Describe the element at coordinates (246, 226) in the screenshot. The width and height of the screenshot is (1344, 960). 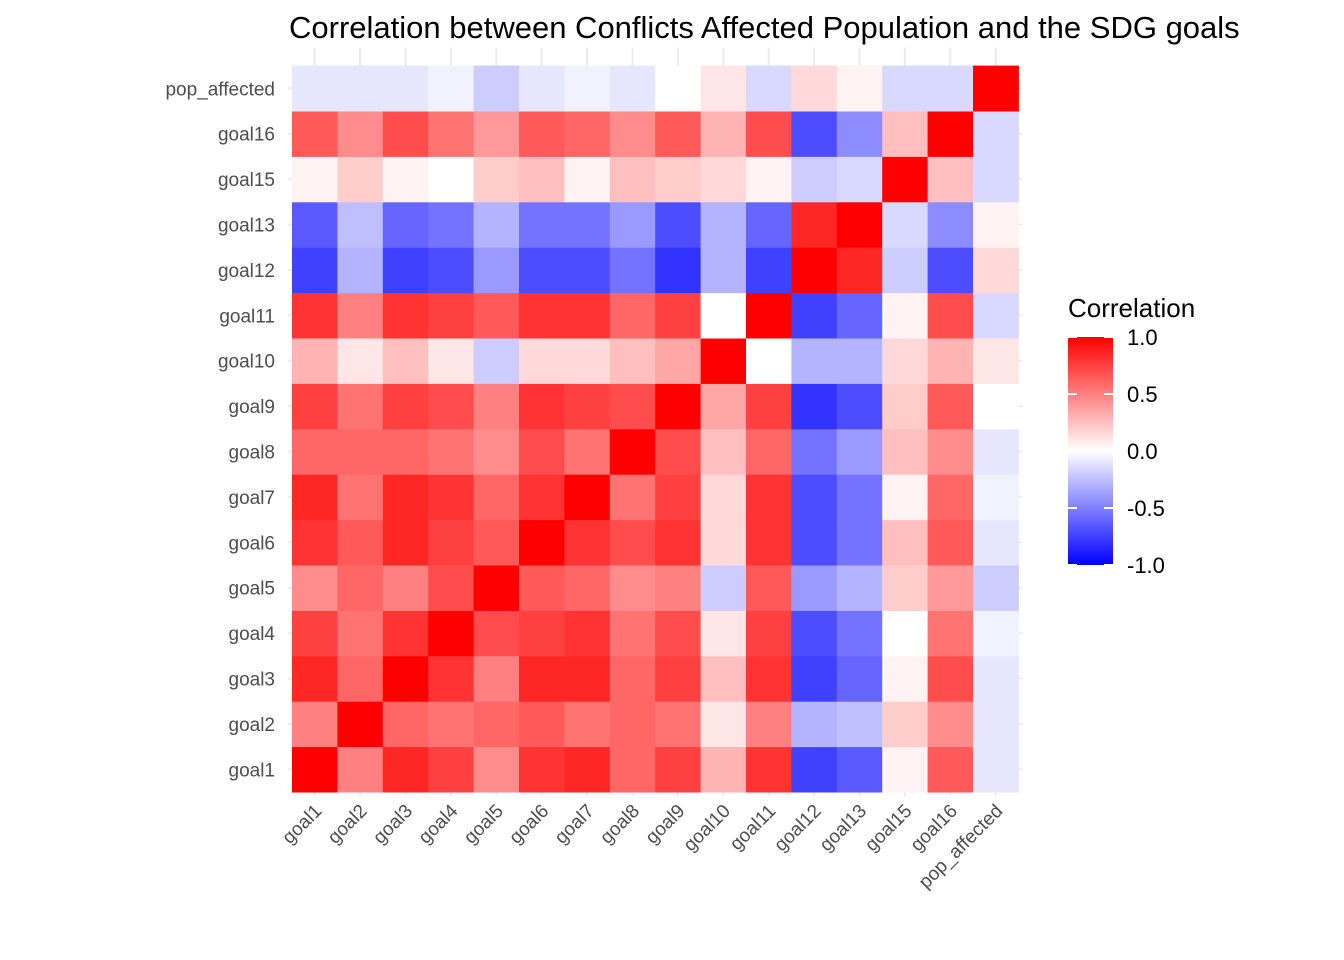
I see `y-tick-label: goal13` at that location.